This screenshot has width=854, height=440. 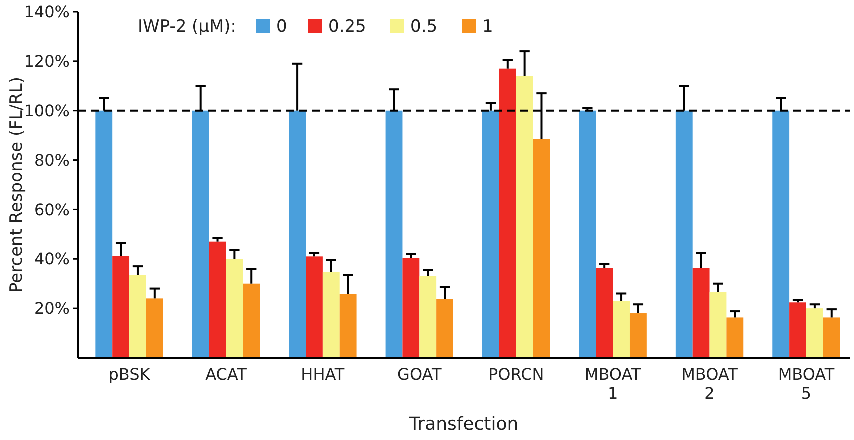 I want to click on legend-label: 0.25, so click(x=347, y=27).